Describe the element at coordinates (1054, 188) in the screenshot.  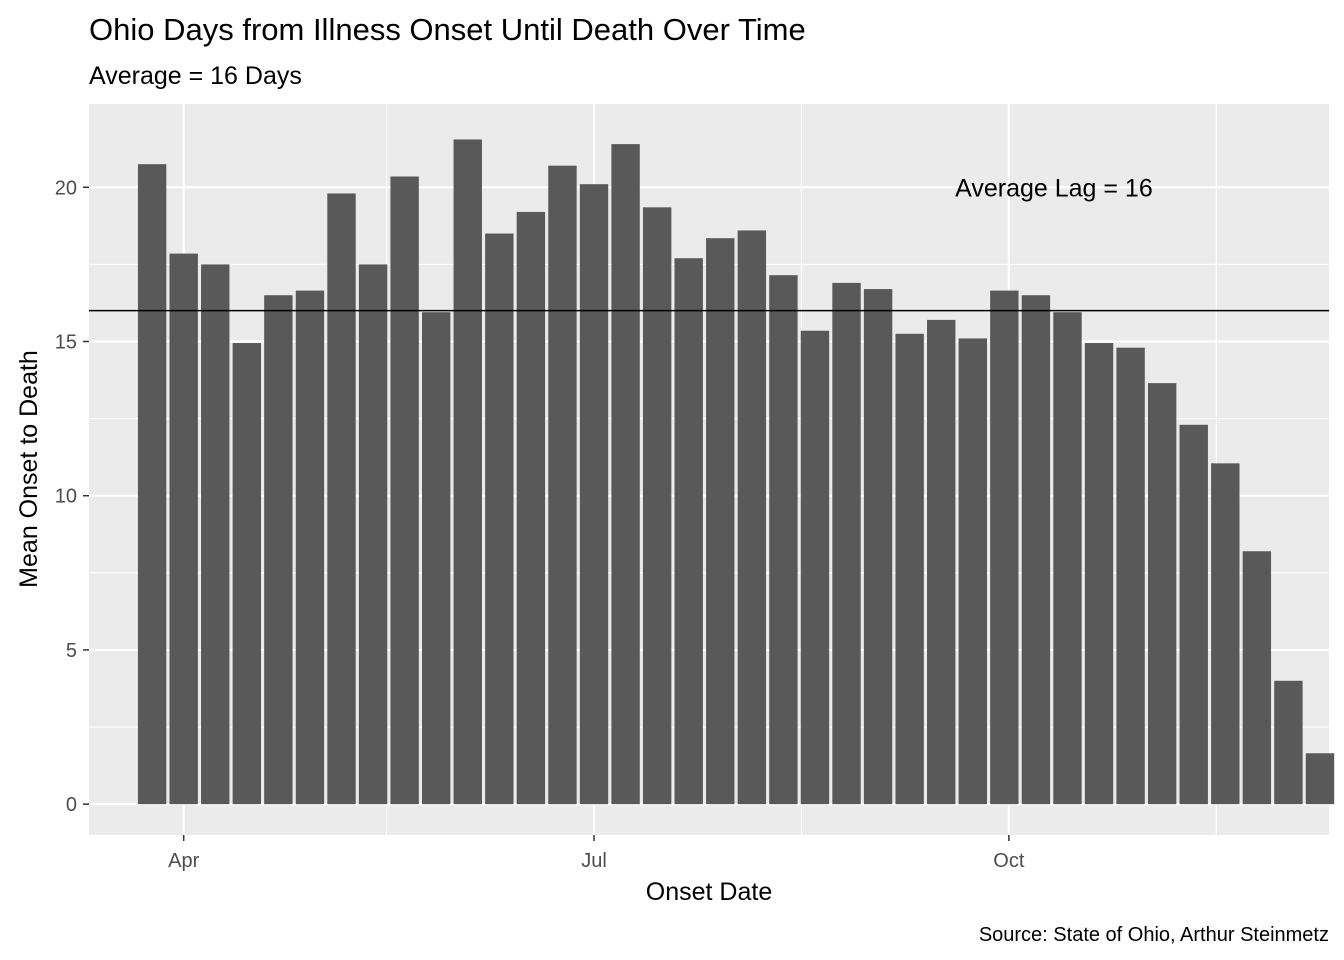
I see `average-lag-annotation: Average Lag = 16` at that location.